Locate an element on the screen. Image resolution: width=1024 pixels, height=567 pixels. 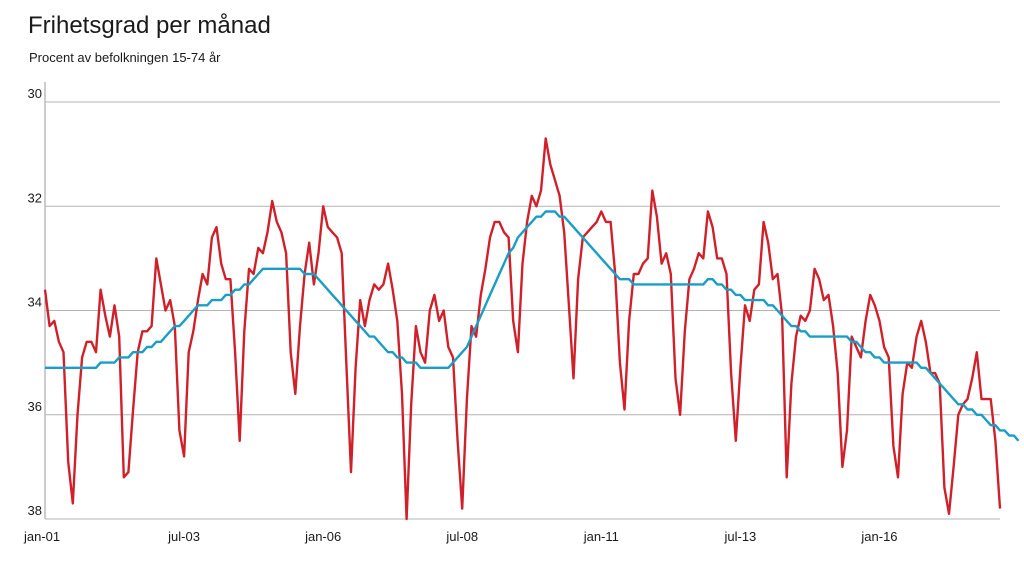
y-axis-ticks: 30 32 34 36 38 is located at coordinates (35, 302).